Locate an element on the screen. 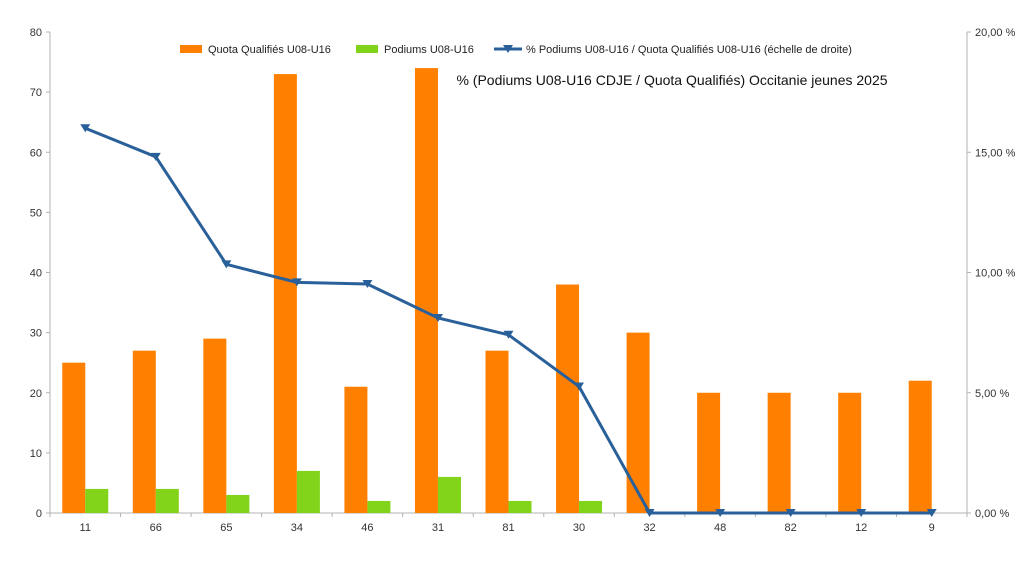 Image resolution: width=1024 pixels, height=561 pixels. x-tick-label: 11 is located at coordinates (85, 528).